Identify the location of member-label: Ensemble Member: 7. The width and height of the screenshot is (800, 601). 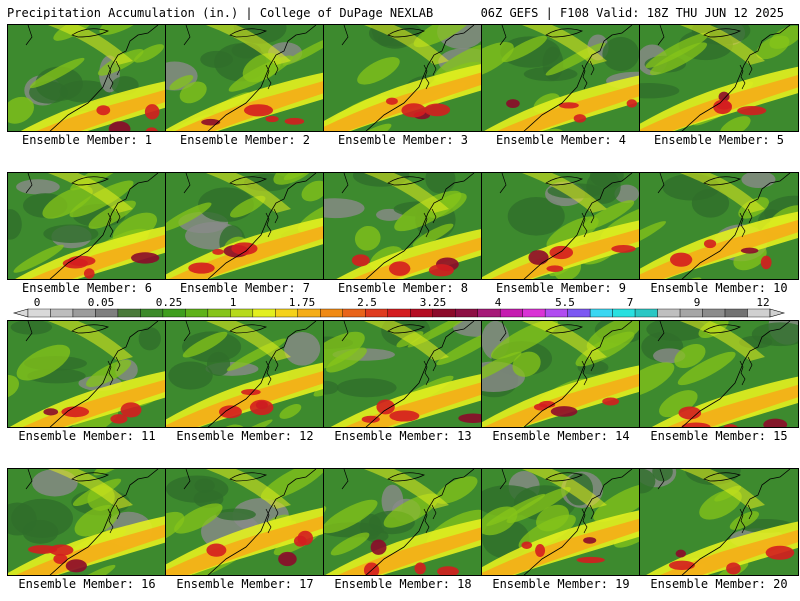
(245, 288).